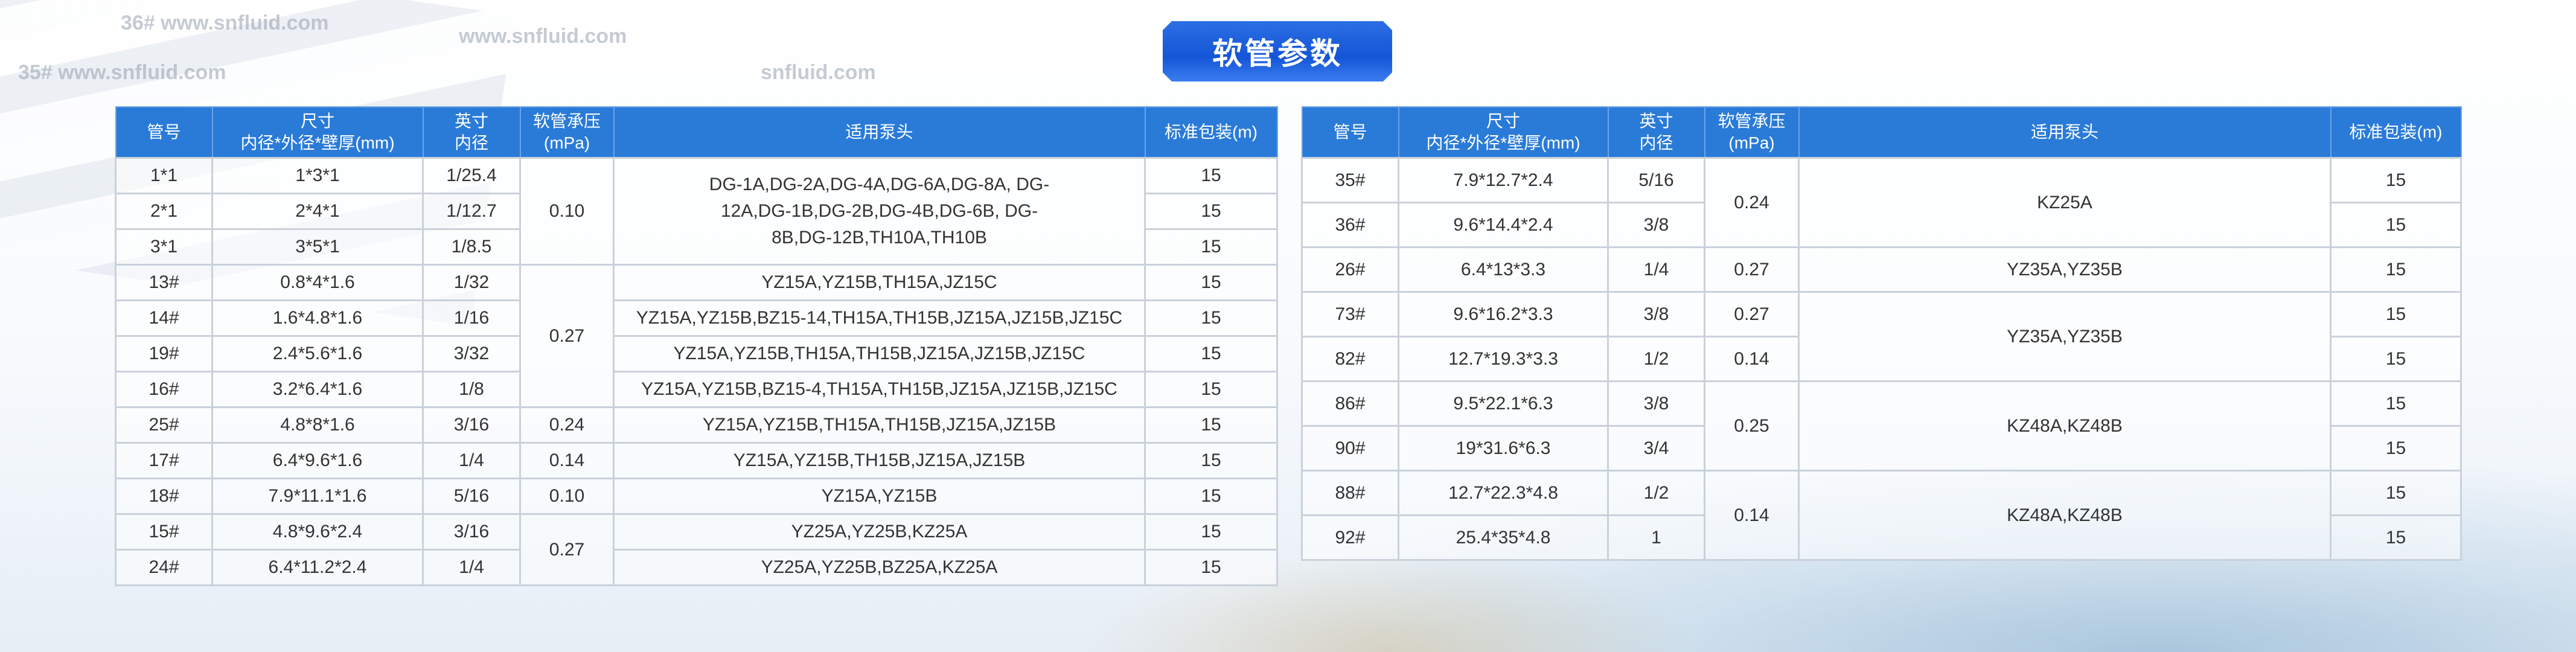 Image resolution: width=2576 pixels, height=652 pixels. I want to click on size-cell: 2.4*5.6*1.6, so click(317, 354).